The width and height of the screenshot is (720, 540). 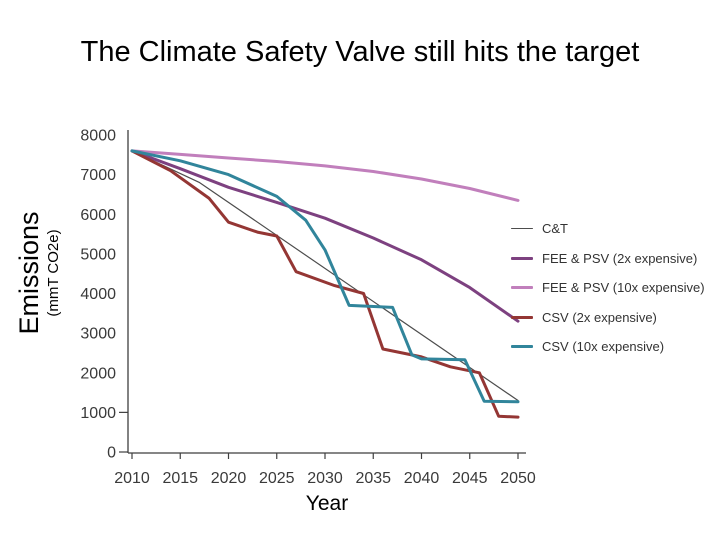 I want to click on y-tick-label: 6000, so click(x=98, y=215).